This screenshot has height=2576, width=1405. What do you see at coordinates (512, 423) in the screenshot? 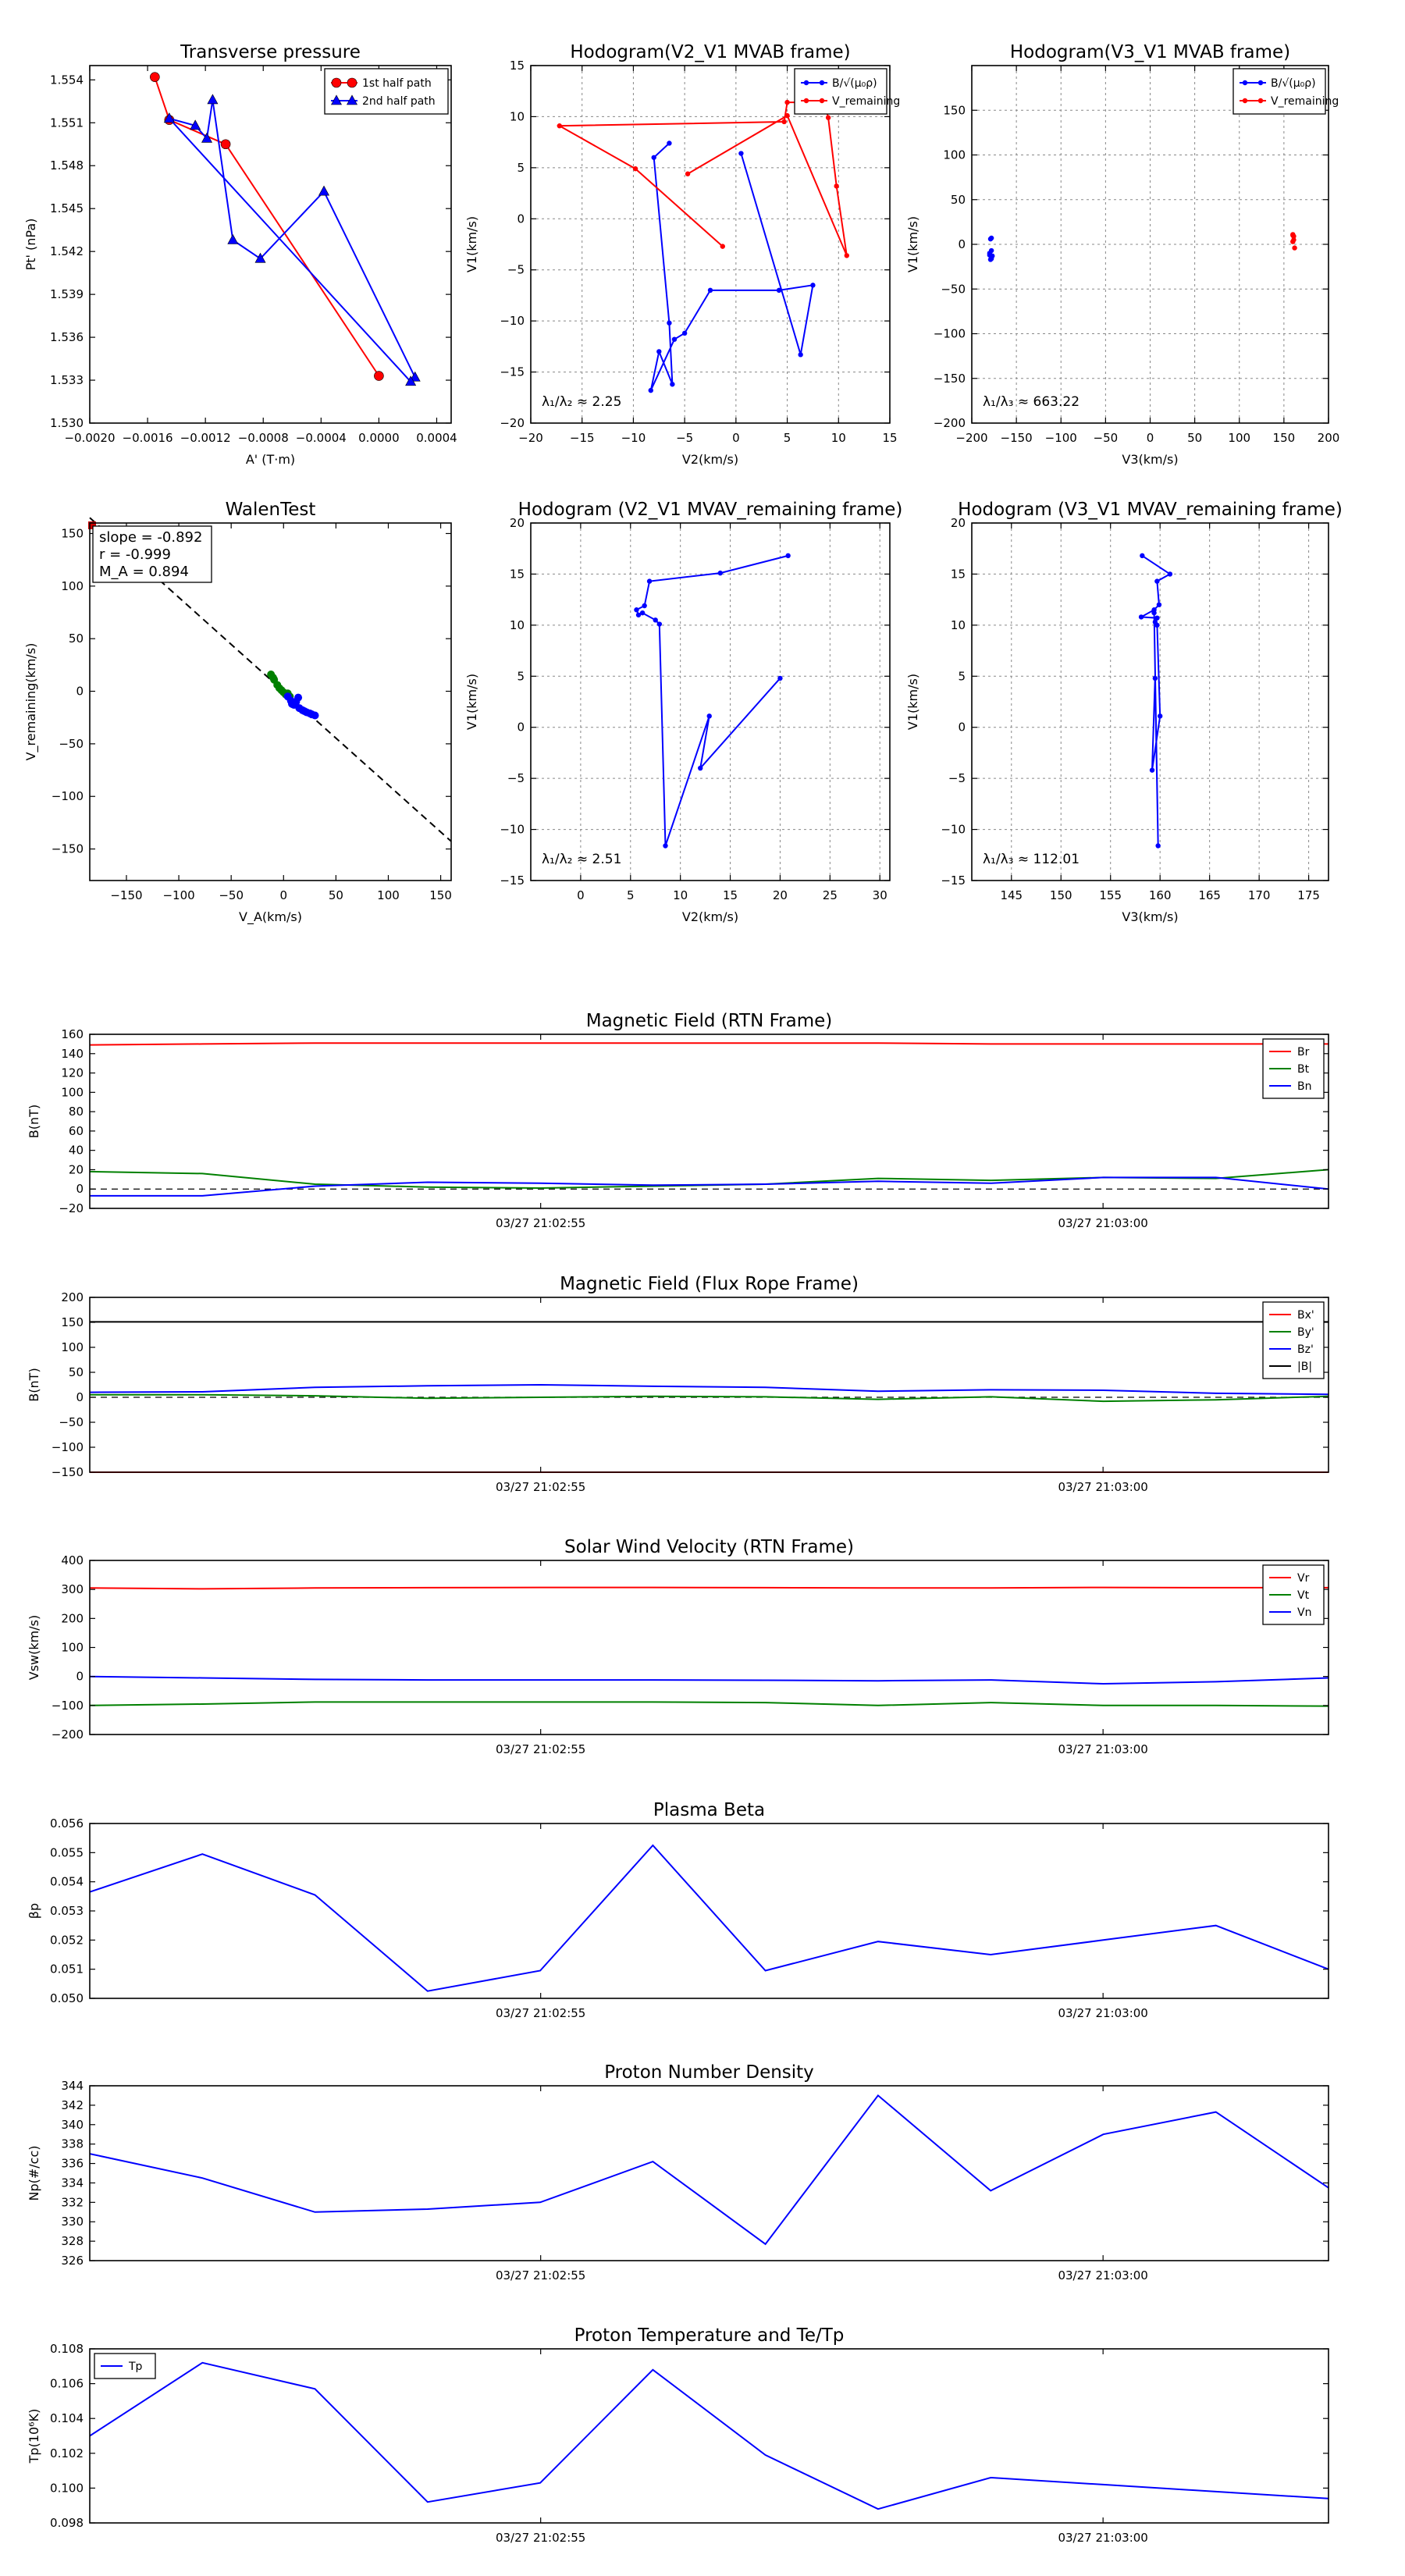
I see `y-tick-label: −20` at bounding box center [512, 423].